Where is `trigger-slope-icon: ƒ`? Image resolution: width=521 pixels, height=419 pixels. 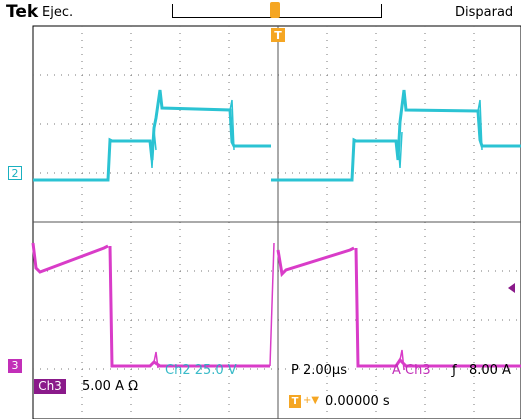
trigger-slope-icon: ƒ is located at coordinates (454, 370).